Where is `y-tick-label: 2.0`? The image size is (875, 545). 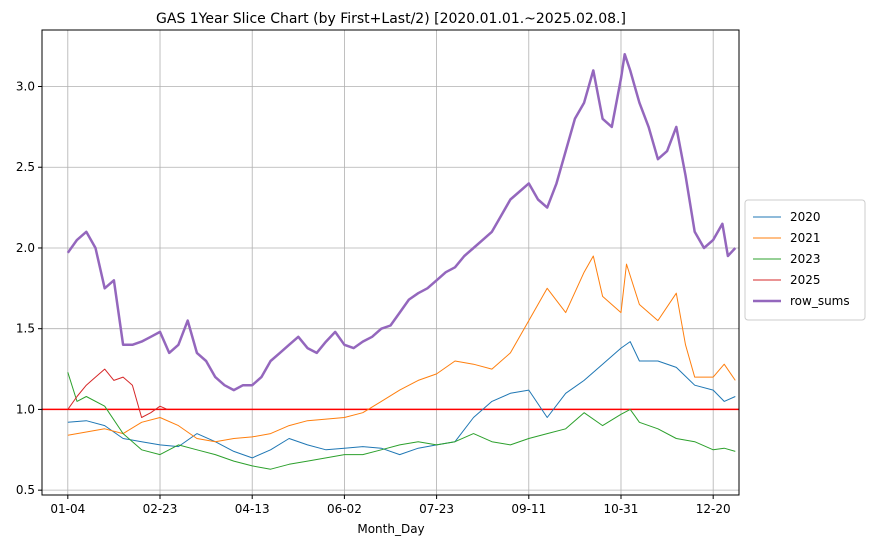
y-tick-label: 2.0 is located at coordinates (25, 248).